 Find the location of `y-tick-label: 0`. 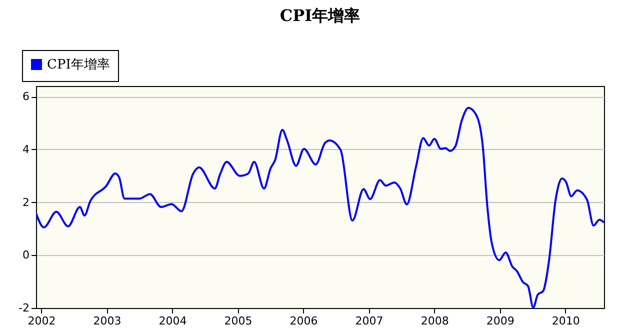

y-tick-label: 0 is located at coordinates (26, 255).